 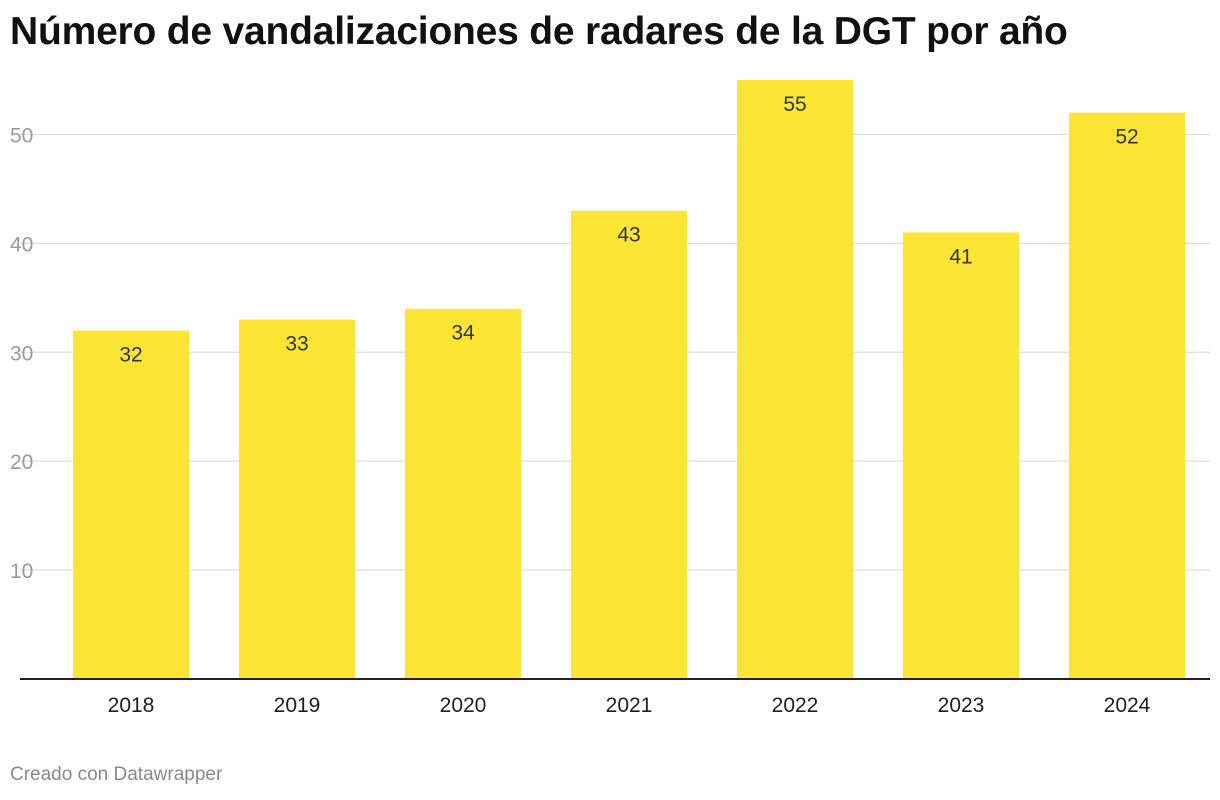 I want to click on y-tick-label: 40, so click(x=21, y=244).